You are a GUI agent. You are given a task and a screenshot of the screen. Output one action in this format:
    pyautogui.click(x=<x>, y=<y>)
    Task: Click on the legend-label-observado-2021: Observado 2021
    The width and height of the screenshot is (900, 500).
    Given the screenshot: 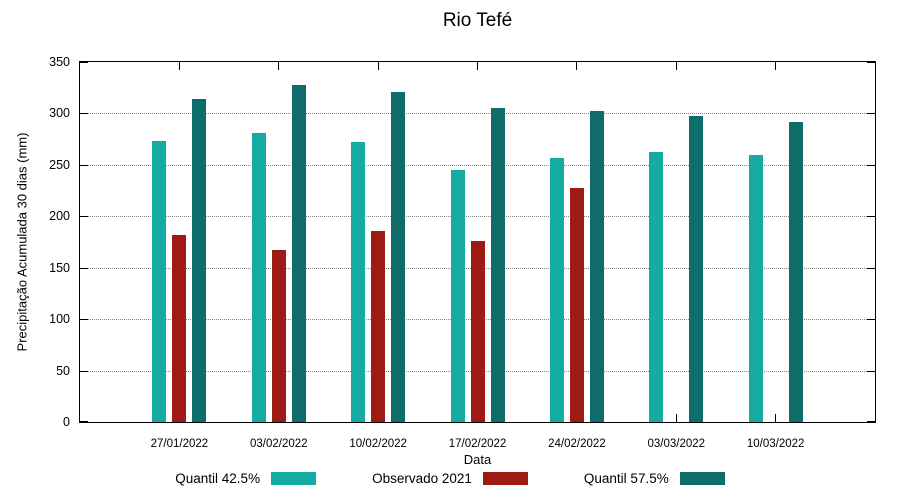 What is the action you would take?
    pyautogui.click(x=422, y=478)
    